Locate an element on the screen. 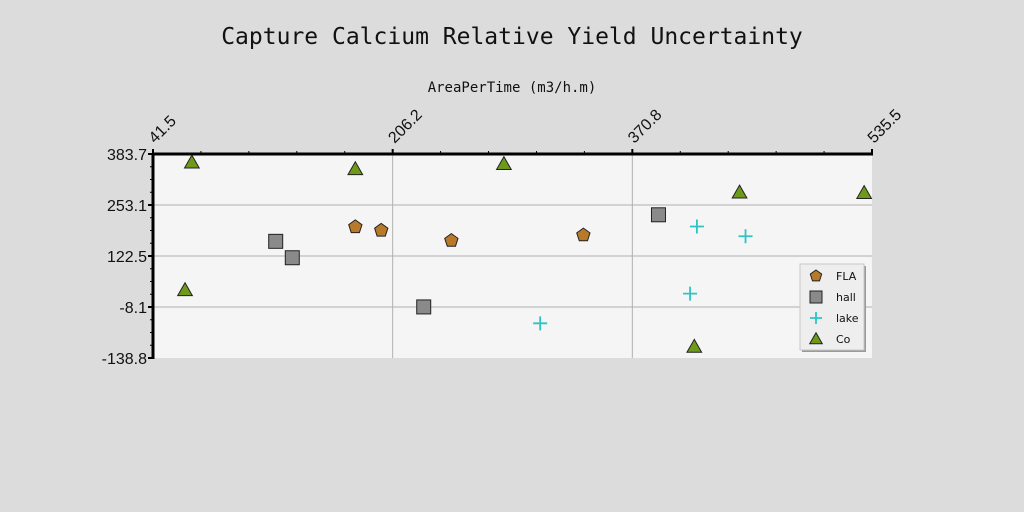  legend-marker-lake is located at coordinates (816, 318).